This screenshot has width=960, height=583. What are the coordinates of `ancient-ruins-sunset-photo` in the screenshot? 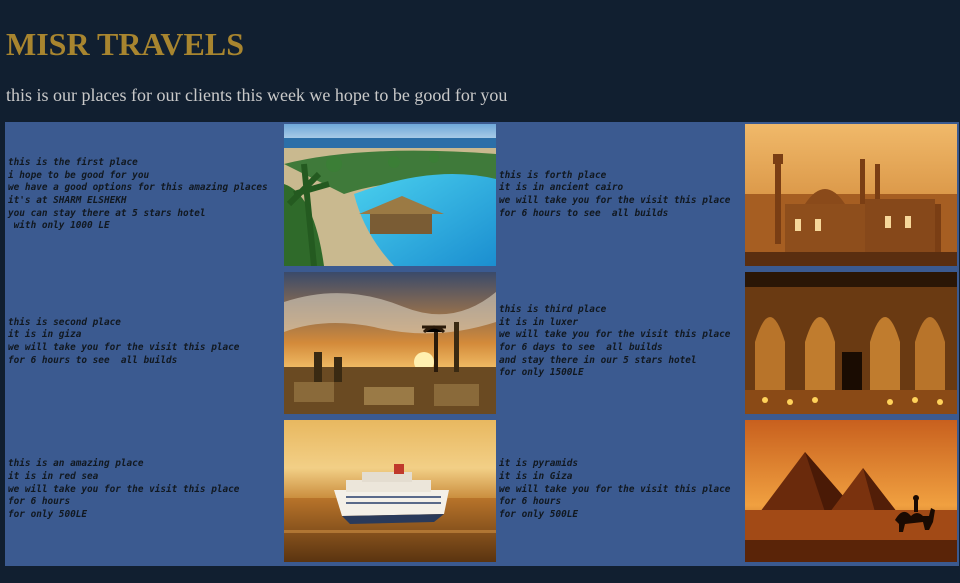 It's located at (390, 343).